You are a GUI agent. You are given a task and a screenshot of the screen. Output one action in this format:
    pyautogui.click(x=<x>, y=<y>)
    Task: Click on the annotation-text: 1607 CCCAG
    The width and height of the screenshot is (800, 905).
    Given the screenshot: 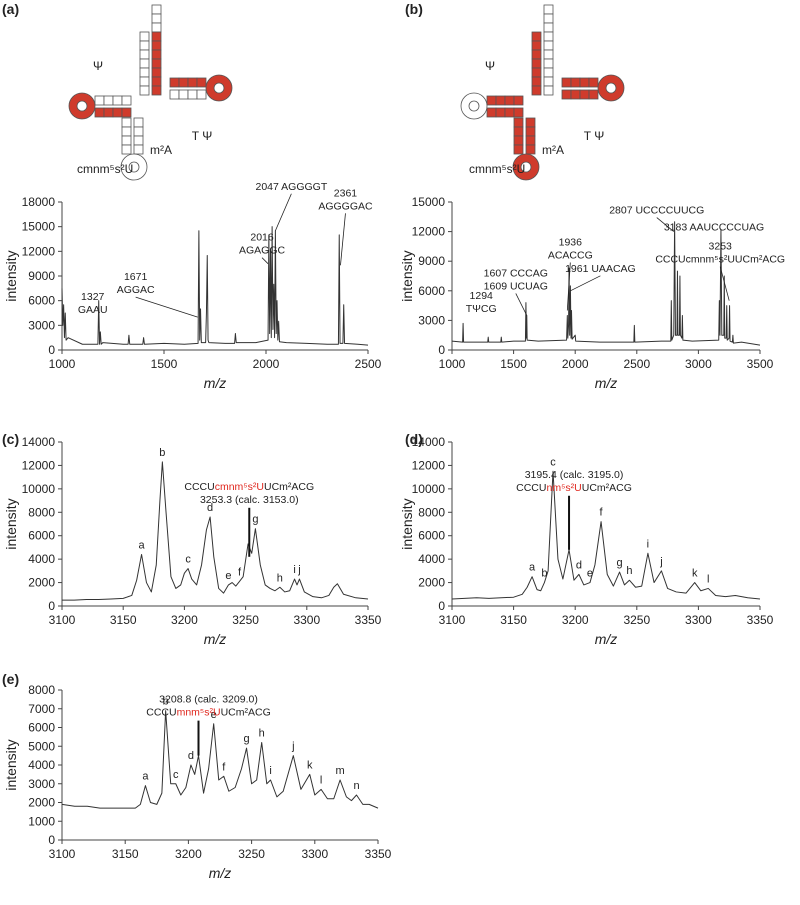 What is the action you would take?
    pyautogui.click(x=516, y=273)
    